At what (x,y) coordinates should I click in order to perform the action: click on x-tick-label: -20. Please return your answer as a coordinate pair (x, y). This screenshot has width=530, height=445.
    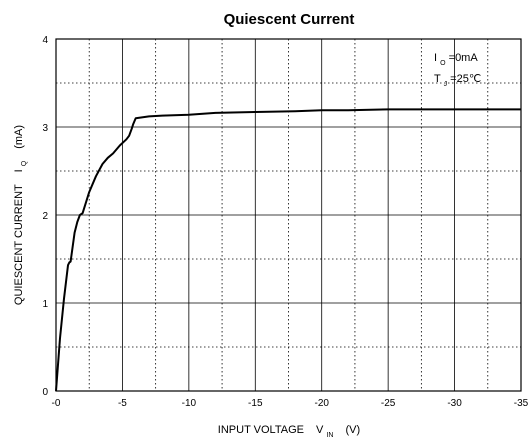
    Looking at the image, I should click on (321, 403).